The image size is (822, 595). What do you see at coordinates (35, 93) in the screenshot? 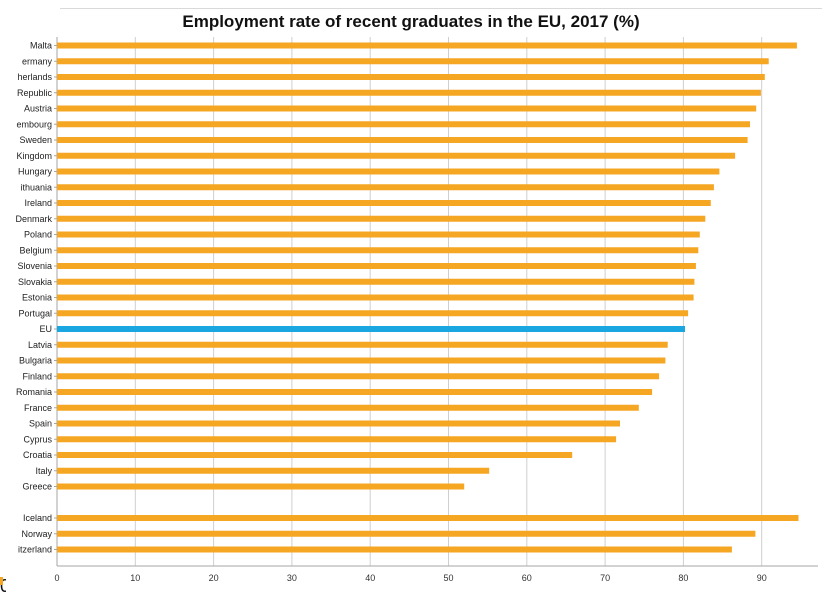
I see `category-label: Republic` at bounding box center [35, 93].